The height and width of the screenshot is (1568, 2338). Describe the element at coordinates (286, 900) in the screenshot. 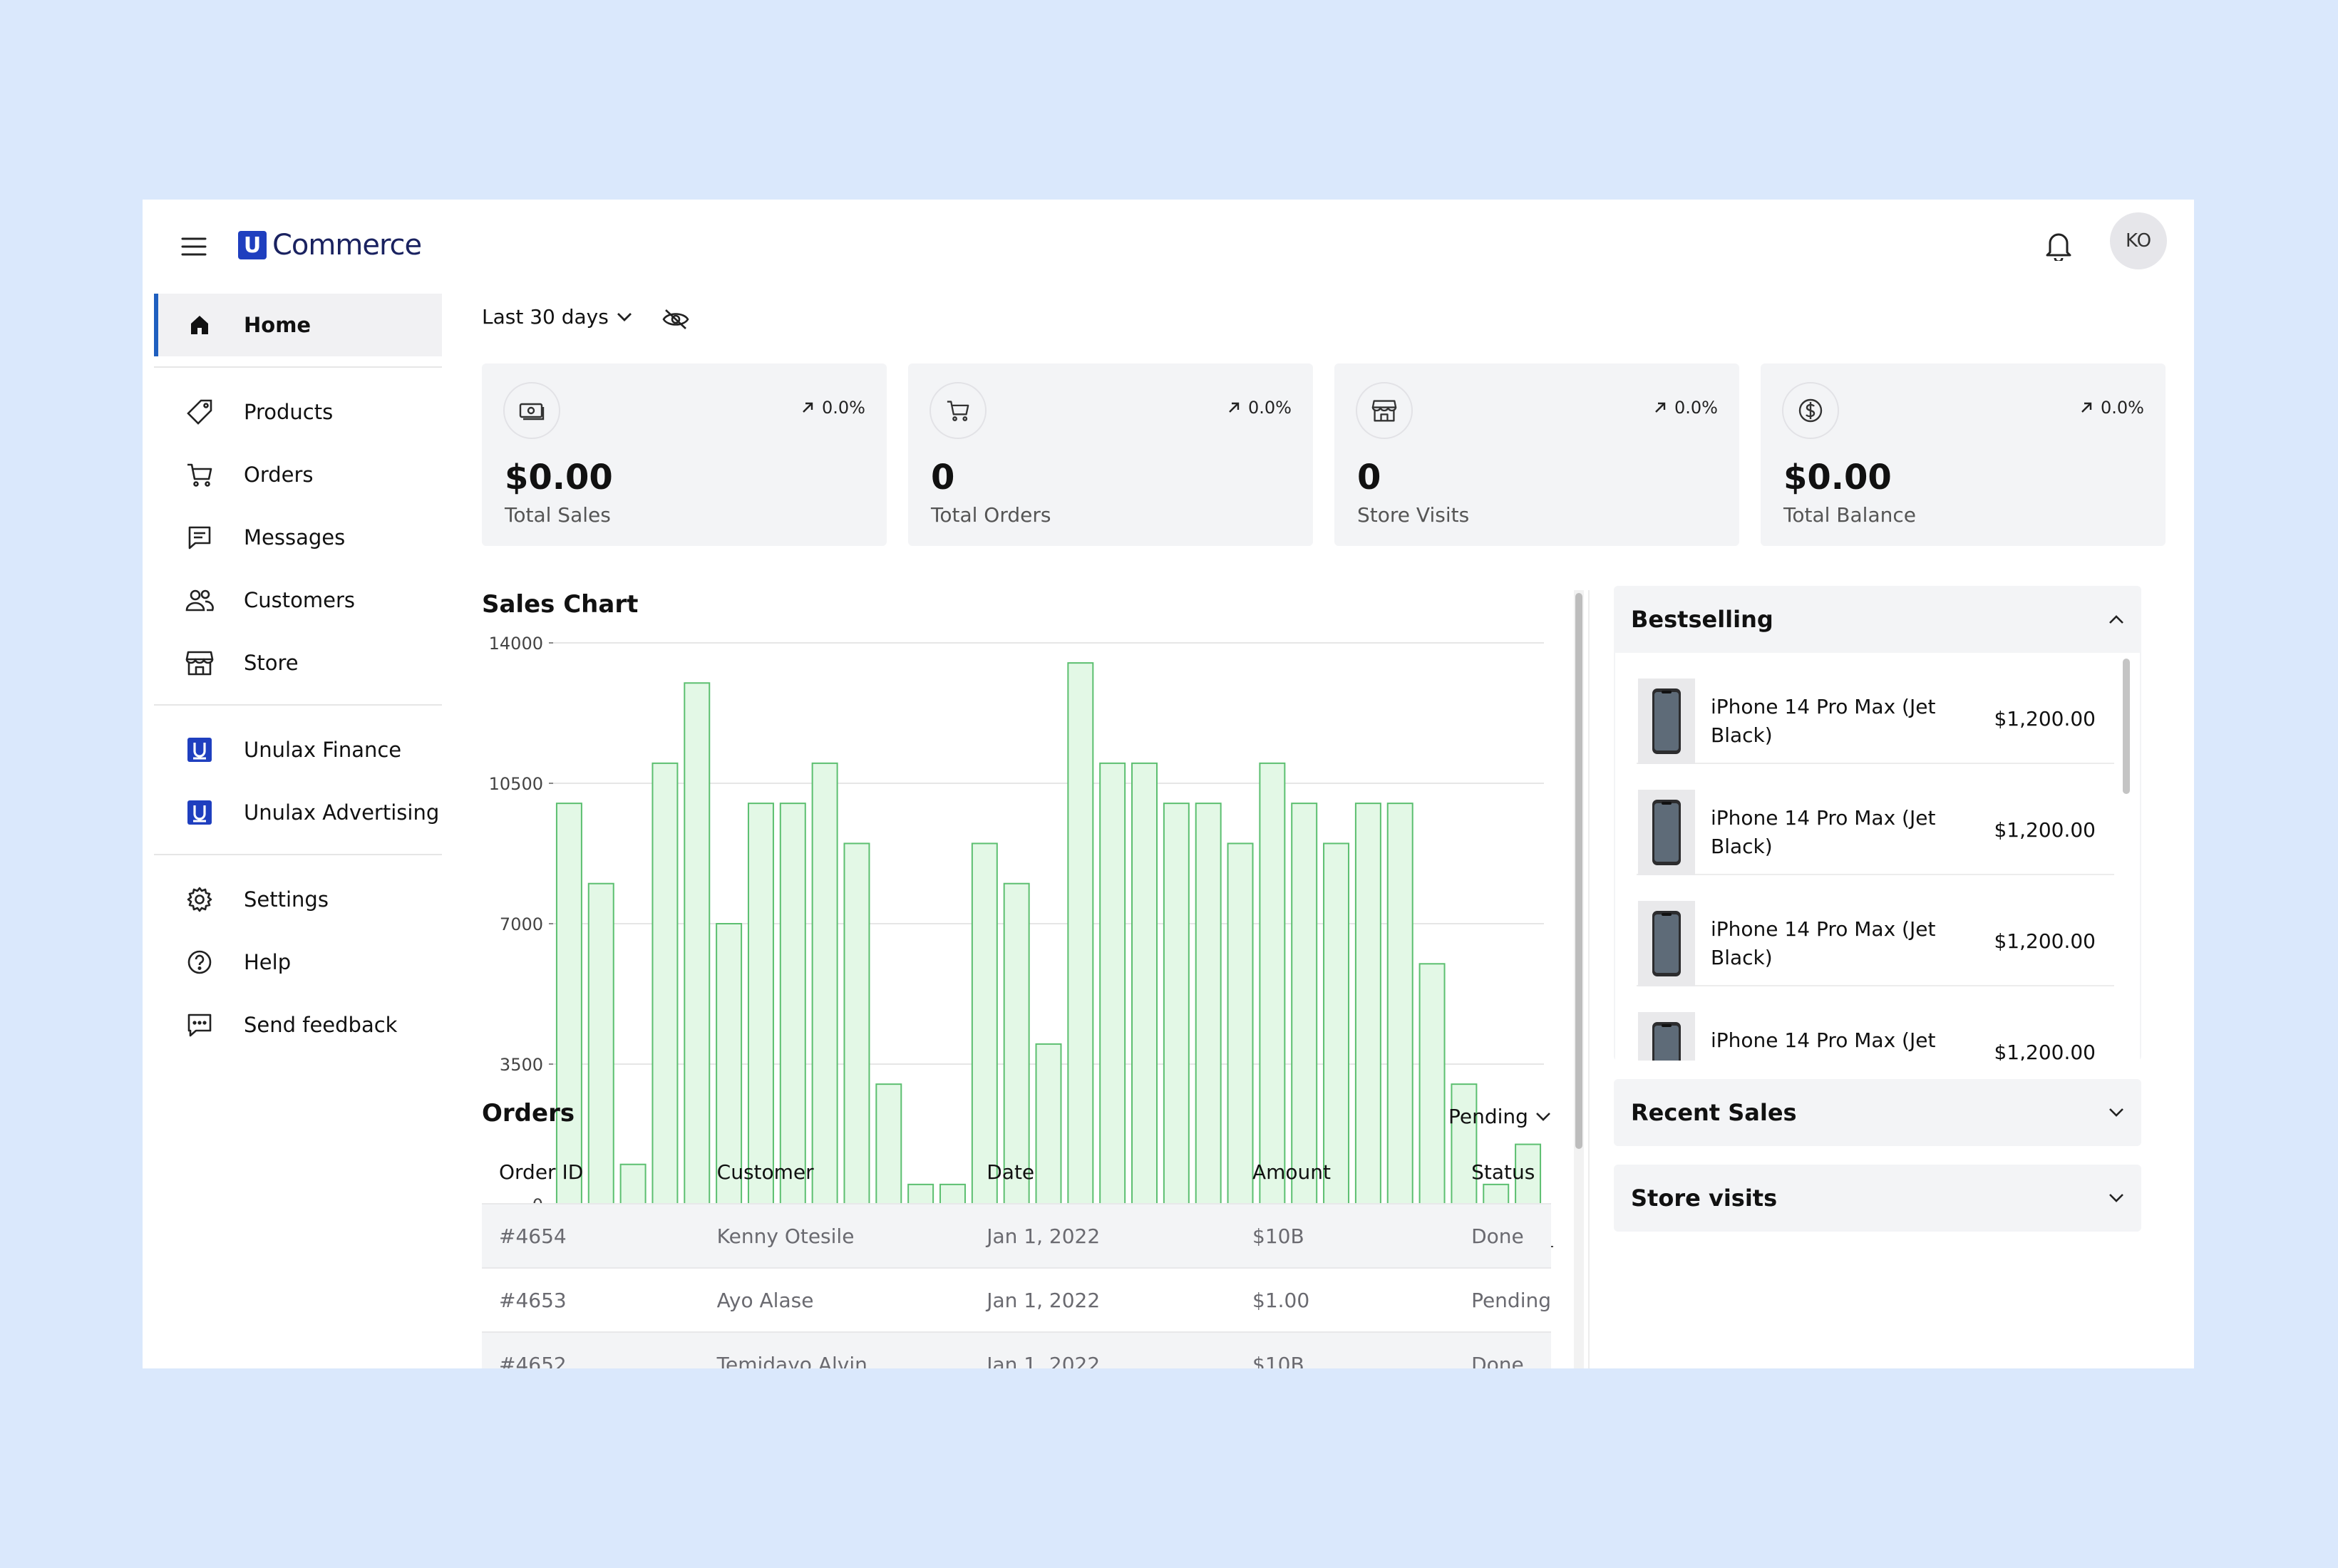

I see `sidebar-item-label: Settings` at that location.